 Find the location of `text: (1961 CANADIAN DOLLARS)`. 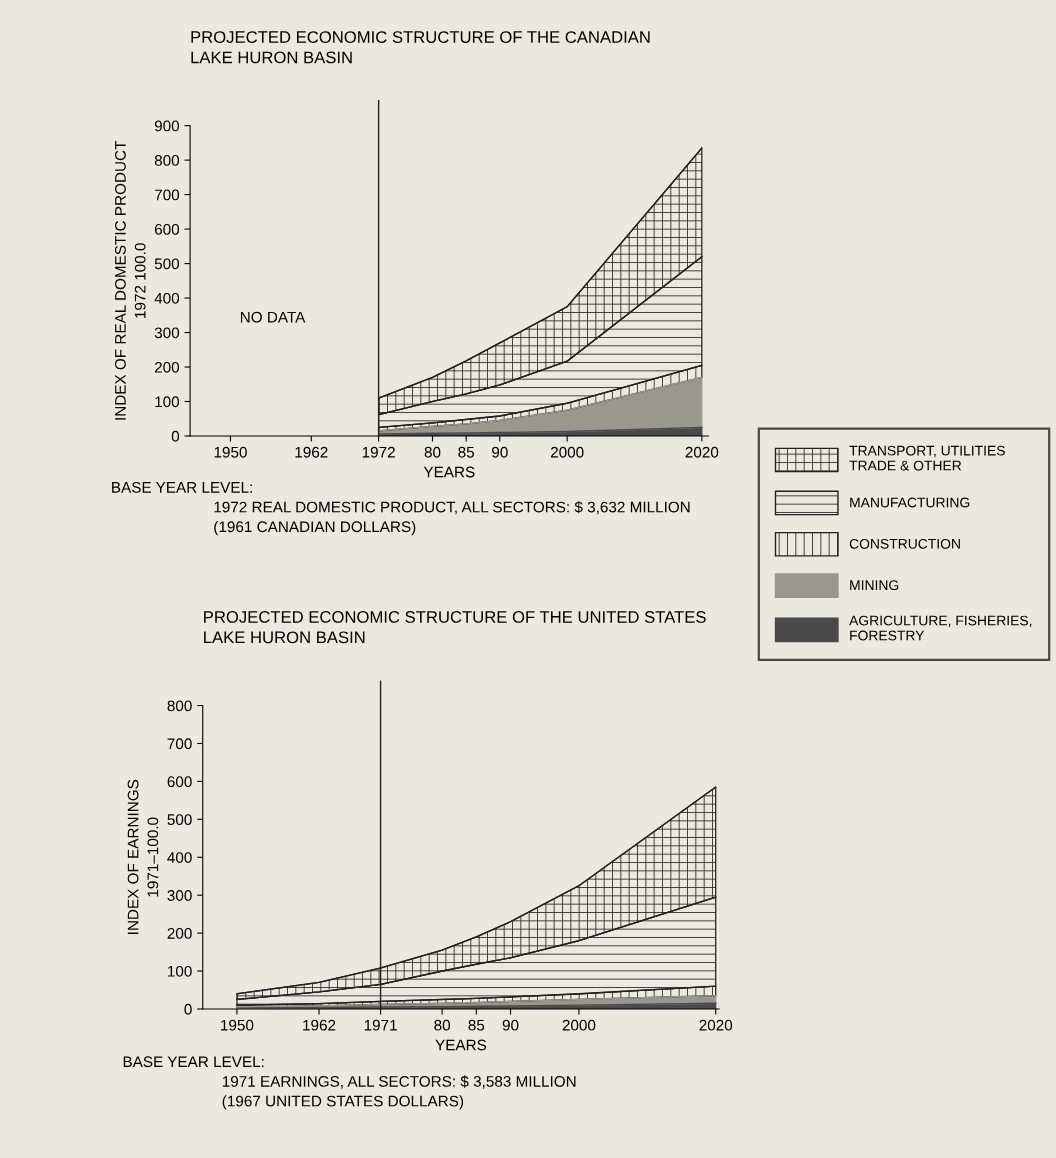

text: (1961 CANADIAN DOLLARS) is located at coordinates (315, 528).